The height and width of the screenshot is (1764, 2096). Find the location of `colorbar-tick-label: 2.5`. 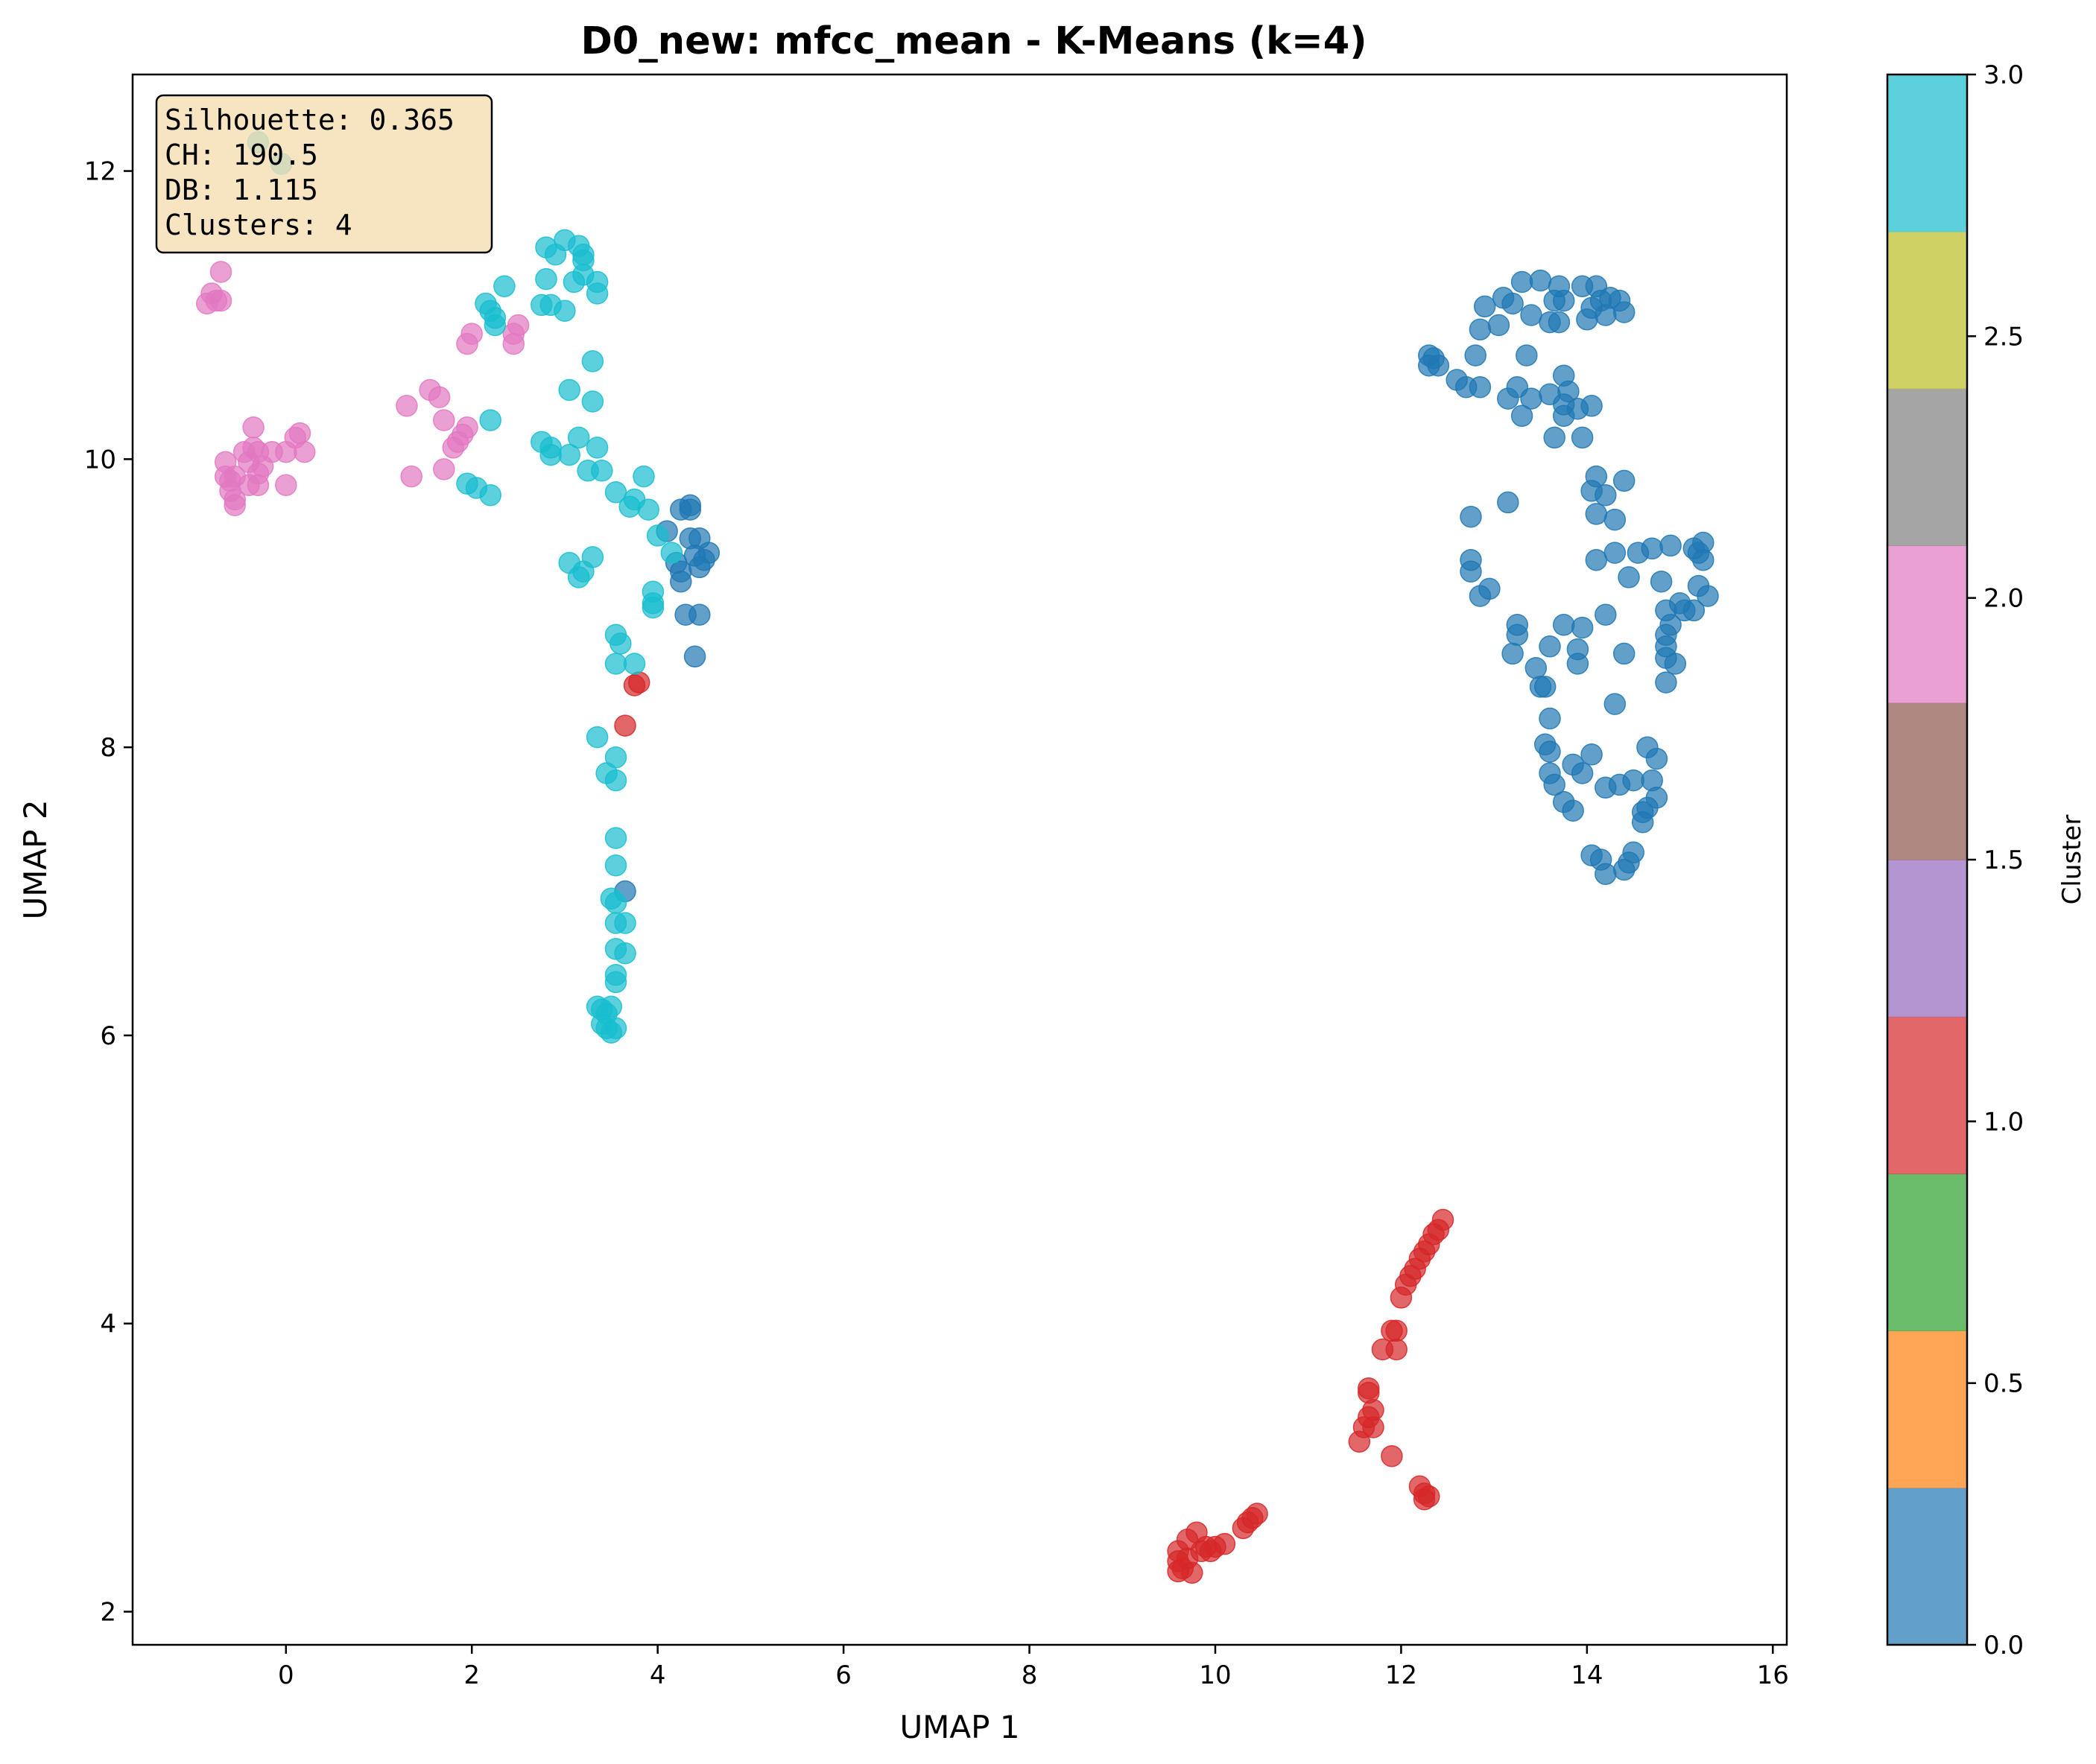

colorbar-tick-label: 2.5 is located at coordinates (2003, 337).